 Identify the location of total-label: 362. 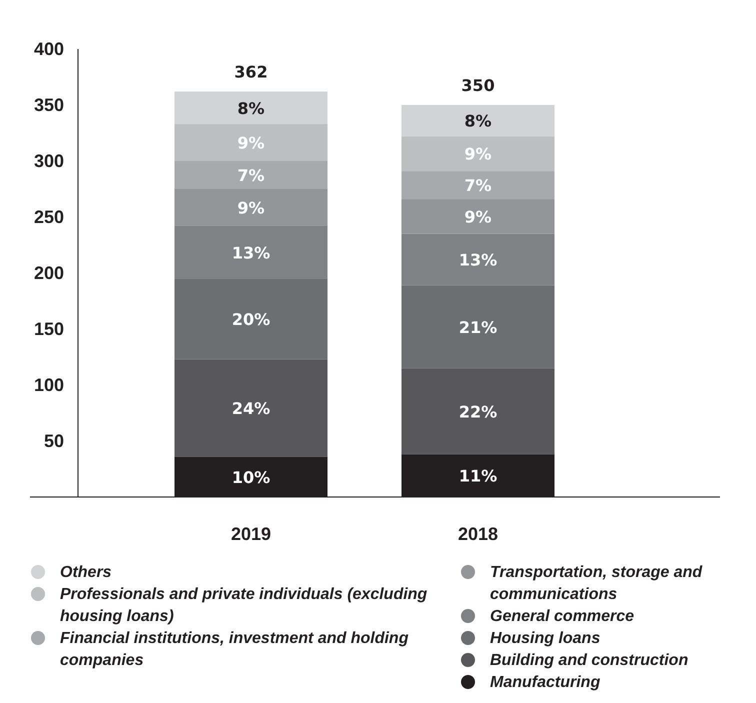
(251, 72).